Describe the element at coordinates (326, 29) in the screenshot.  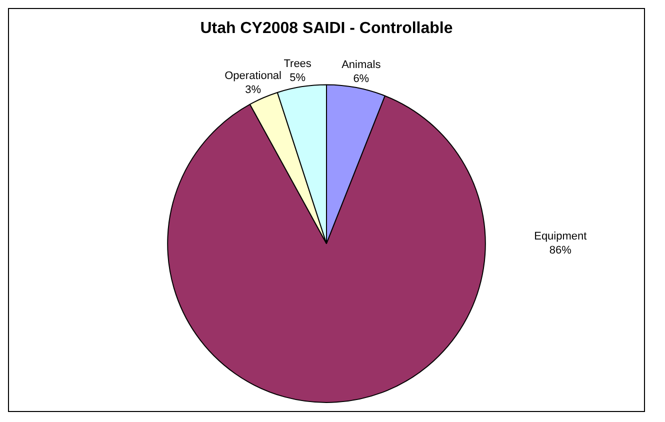
I see `chart-title: Utah CY2008 SAIDI - Controllable` at that location.